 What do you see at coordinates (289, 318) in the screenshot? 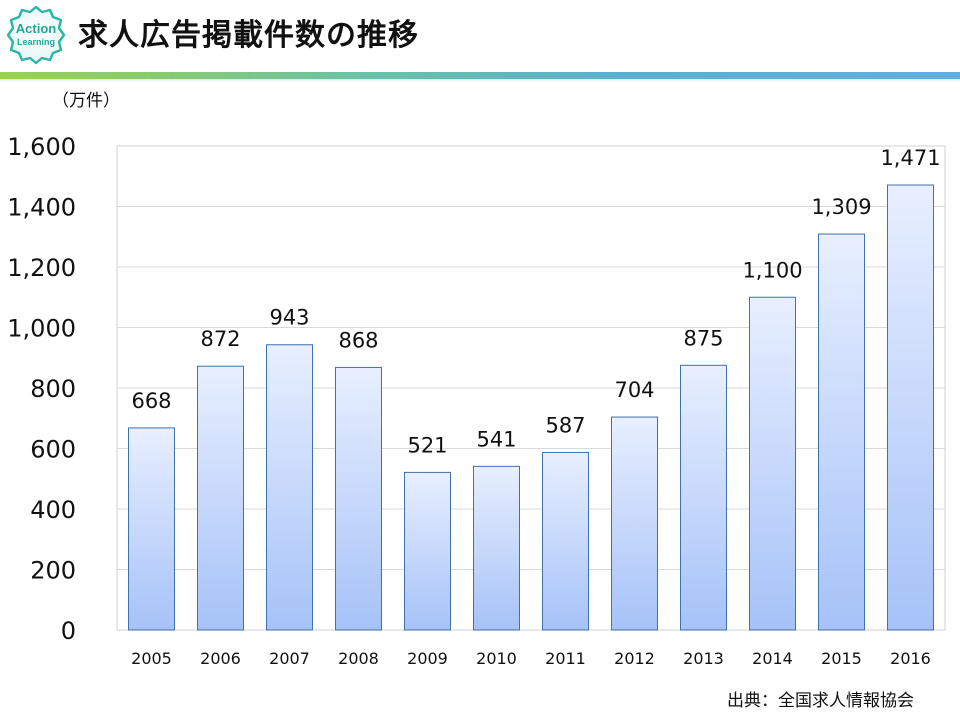
I see `data-label-2007: 943` at bounding box center [289, 318].